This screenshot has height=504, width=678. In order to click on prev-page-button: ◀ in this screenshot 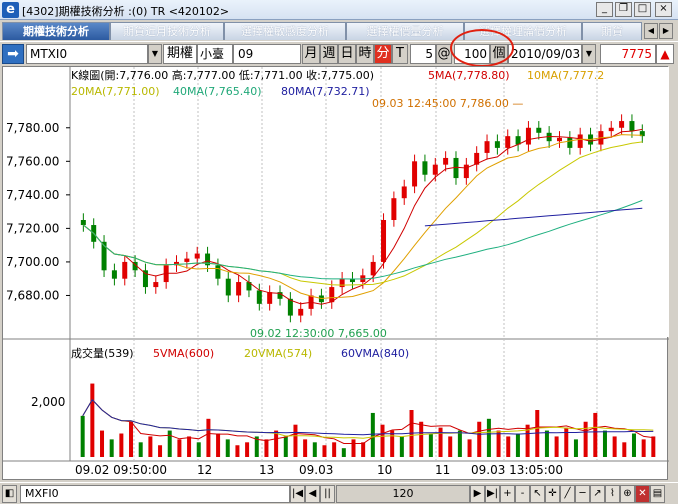, I will do `click(312, 494)`.